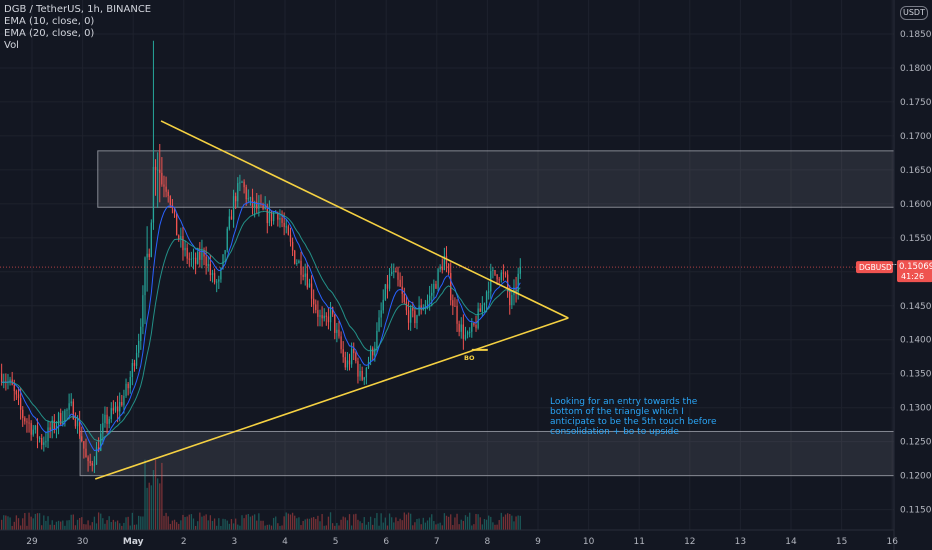  I want to click on price-label-countdown: 41:26, so click(912, 276).